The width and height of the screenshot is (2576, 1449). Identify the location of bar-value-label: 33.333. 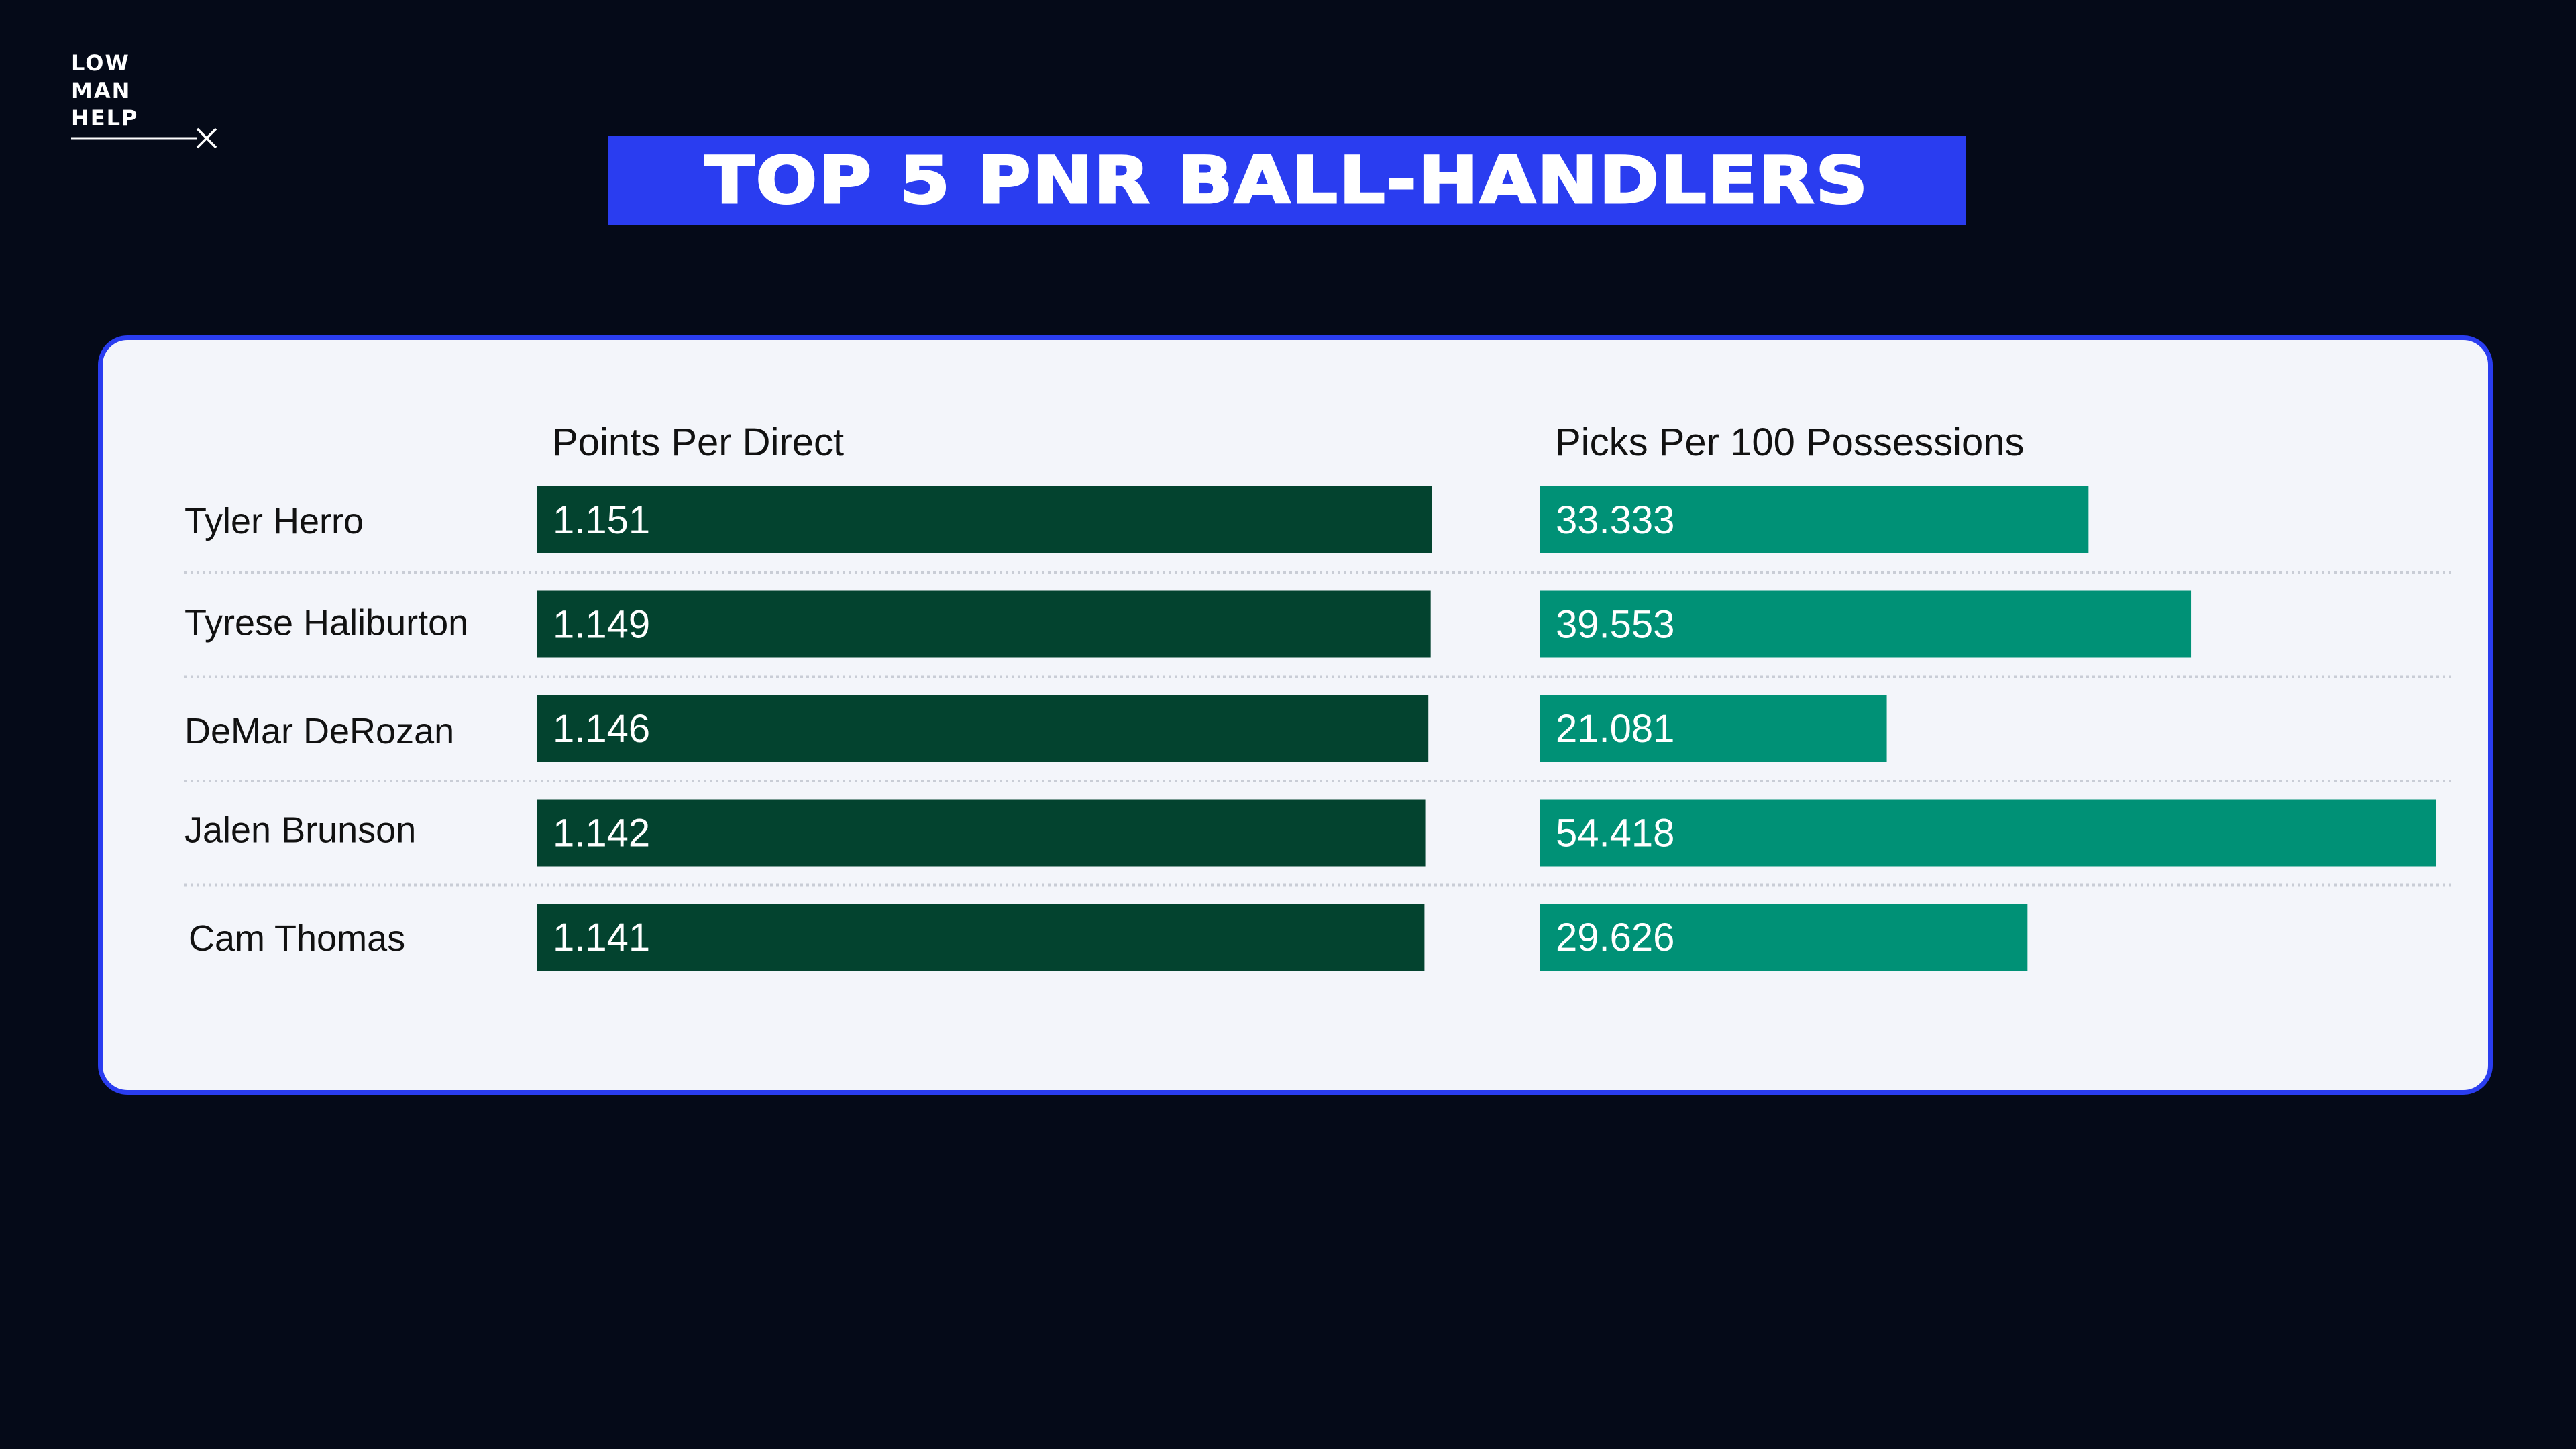
(1615, 520).